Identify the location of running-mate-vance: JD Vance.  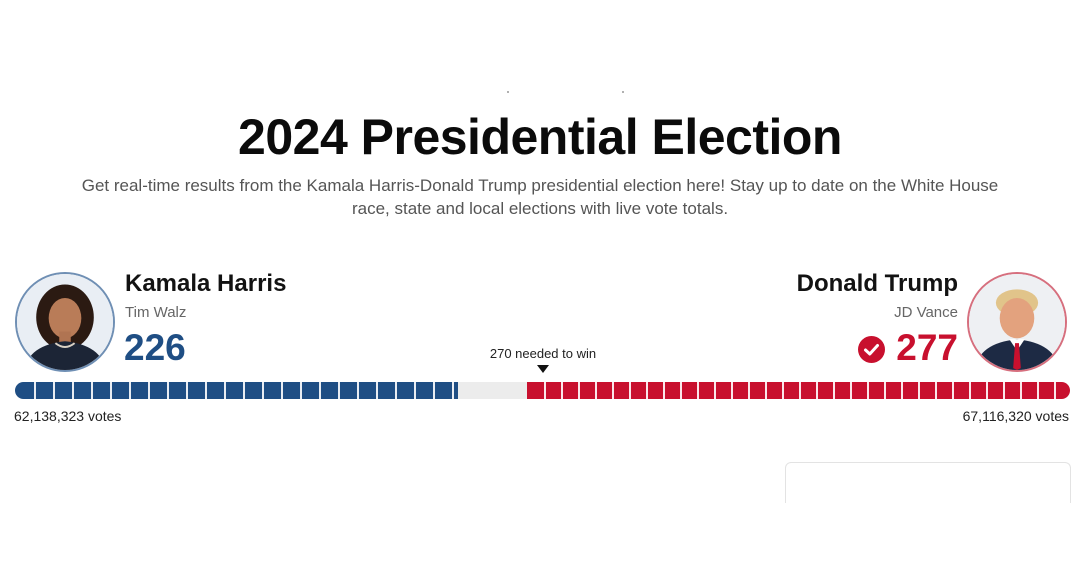
(926, 312).